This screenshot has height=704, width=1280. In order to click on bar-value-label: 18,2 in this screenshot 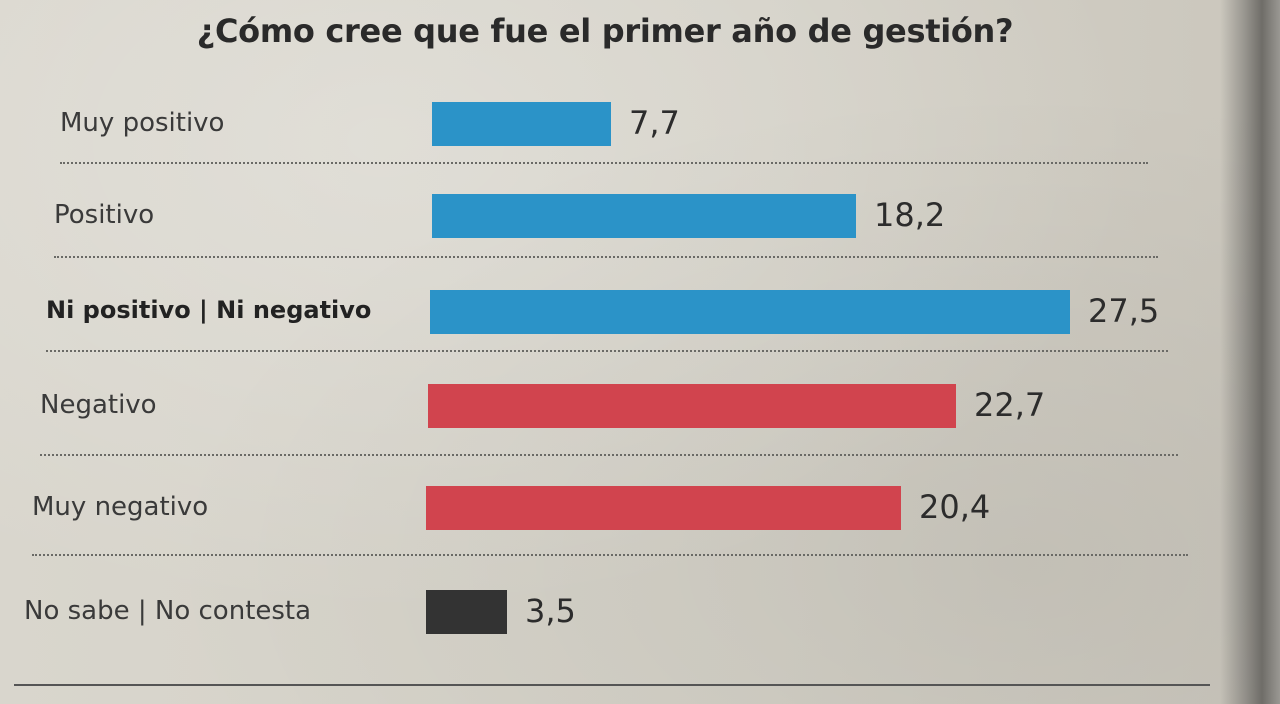, I will do `click(910, 215)`.